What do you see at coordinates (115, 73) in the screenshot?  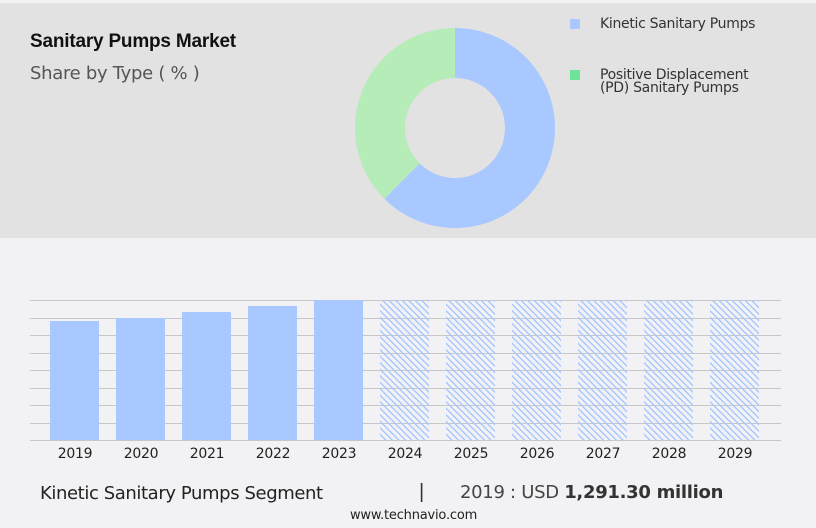 I see `chart-subtitle: Share by Type ( % )` at bounding box center [115, 73].